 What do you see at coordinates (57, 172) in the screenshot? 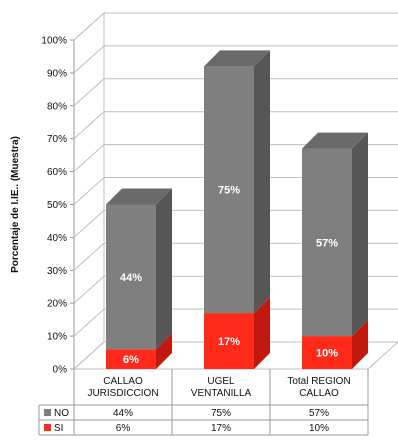
I see `y-tick-label: 60%` at bounding box center [57, 172].